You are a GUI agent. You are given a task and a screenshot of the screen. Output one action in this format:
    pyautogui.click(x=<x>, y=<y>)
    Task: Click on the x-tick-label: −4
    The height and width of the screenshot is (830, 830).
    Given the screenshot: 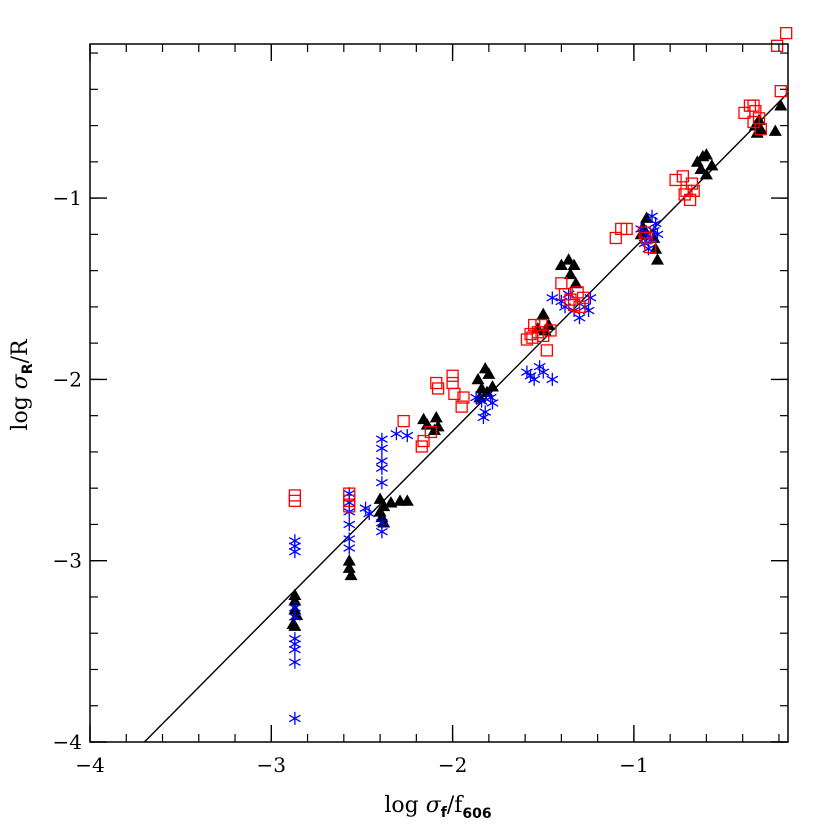 What is the action you would take?
    pyautogui.click(x=89, y=765)
    